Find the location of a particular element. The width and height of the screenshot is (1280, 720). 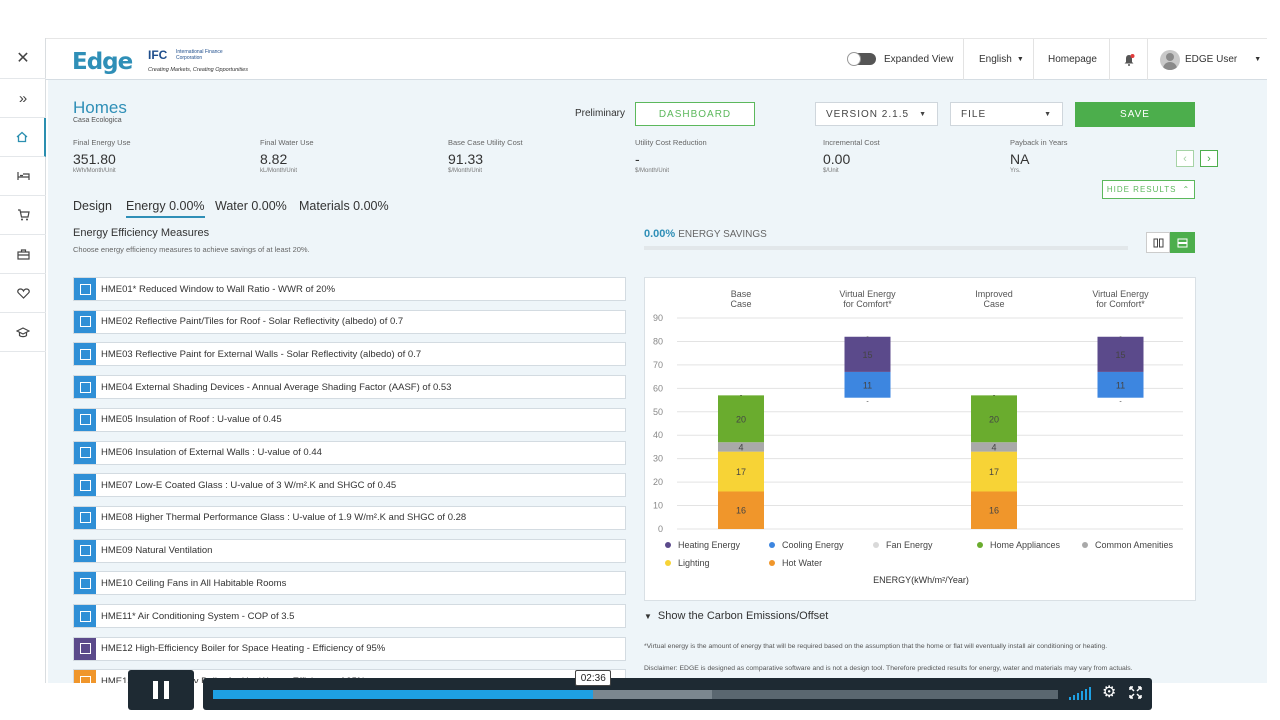

legend-label: Lighting is located at coordinates (694, 563).